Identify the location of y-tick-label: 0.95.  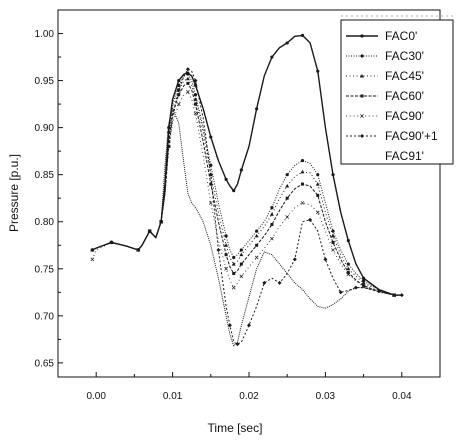
(45, 81).